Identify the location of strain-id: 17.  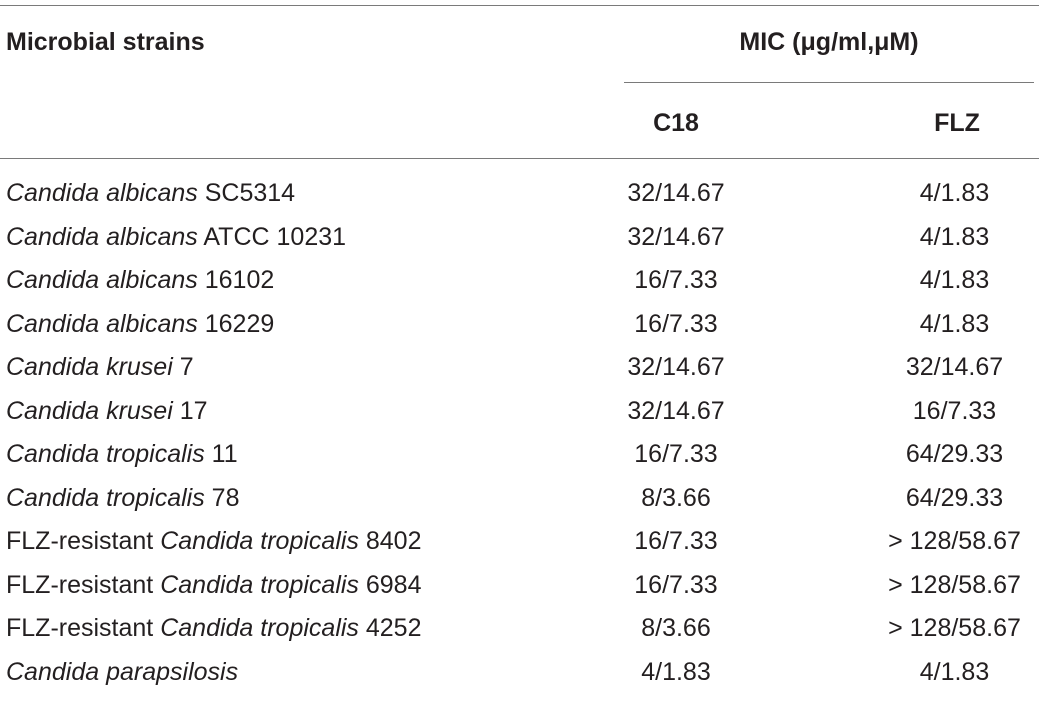
(190, 410).